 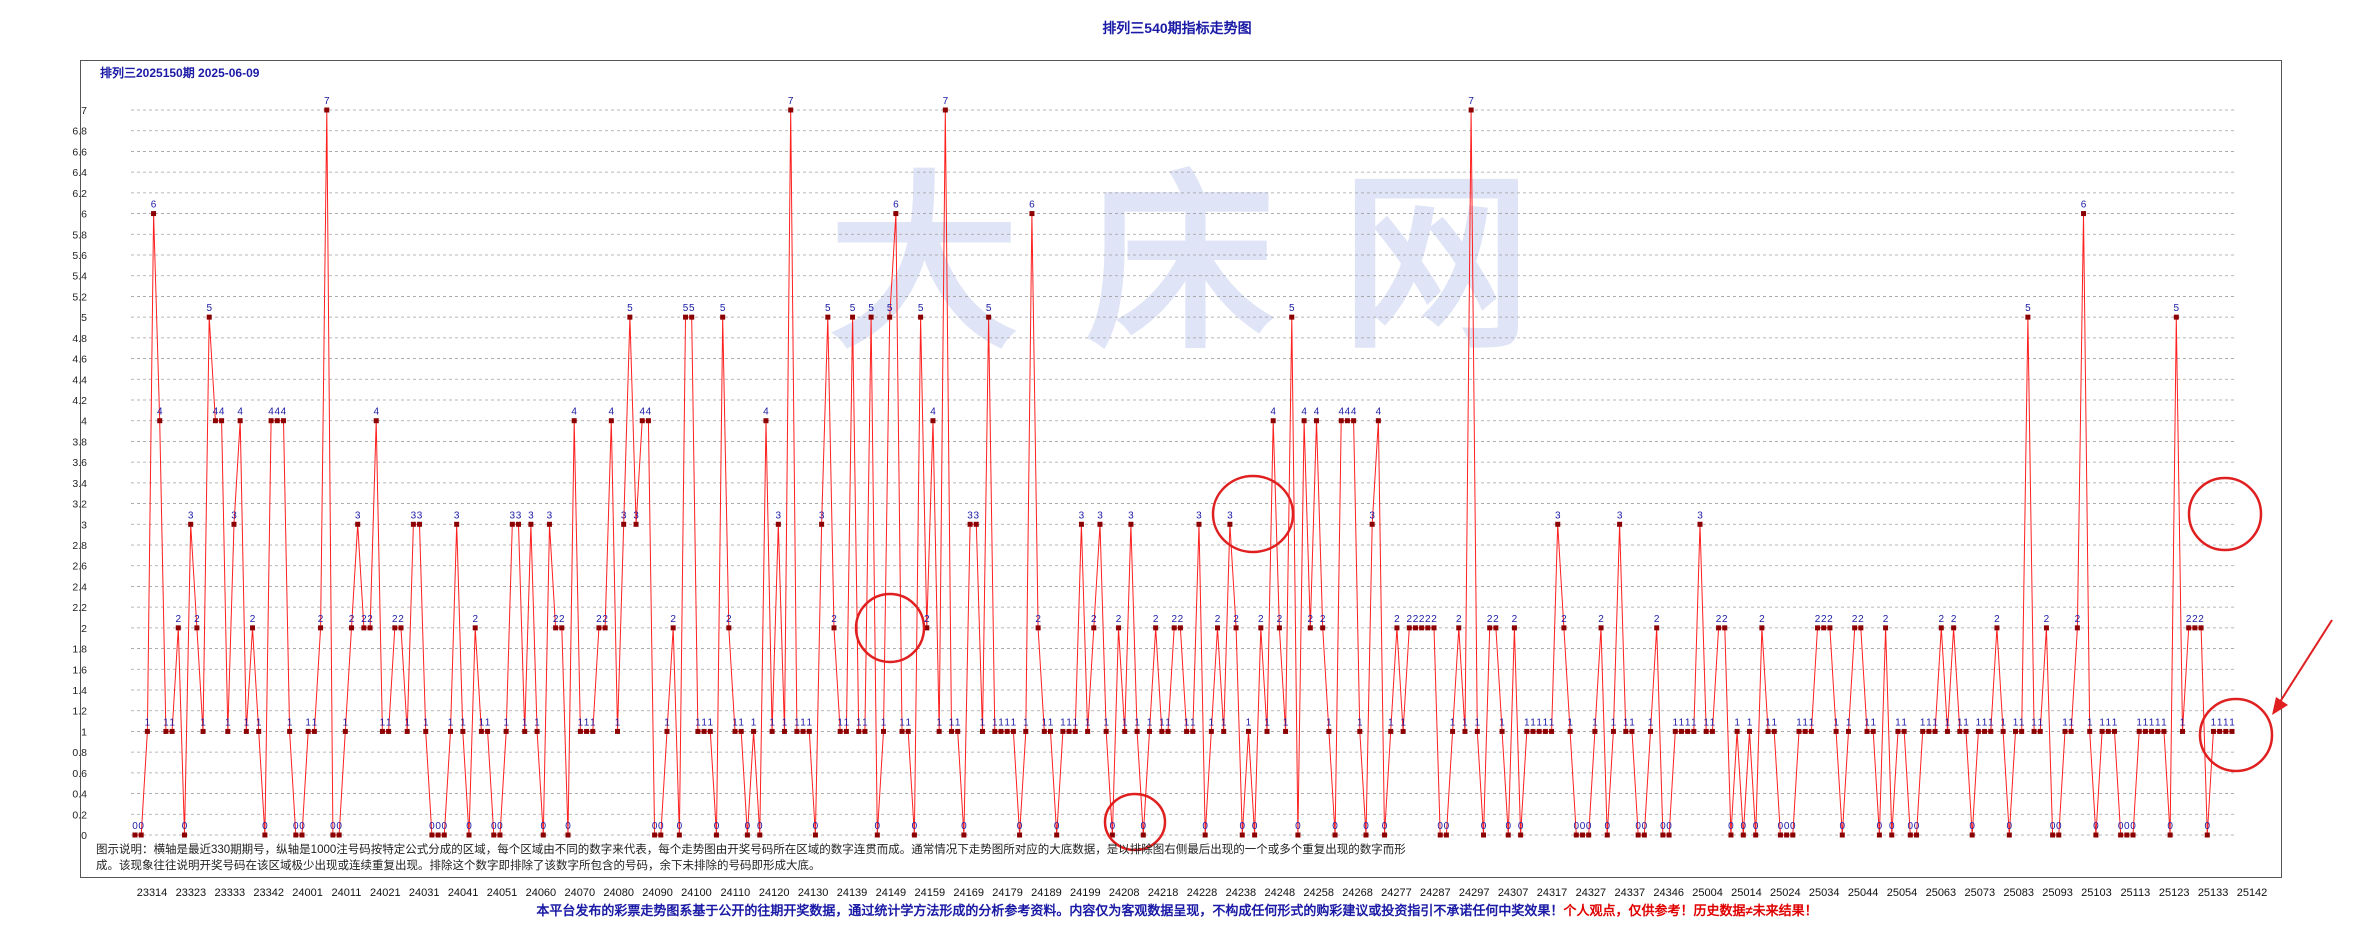 I want to click on x-tick-label: 24189, so click(x=1046, y=893).